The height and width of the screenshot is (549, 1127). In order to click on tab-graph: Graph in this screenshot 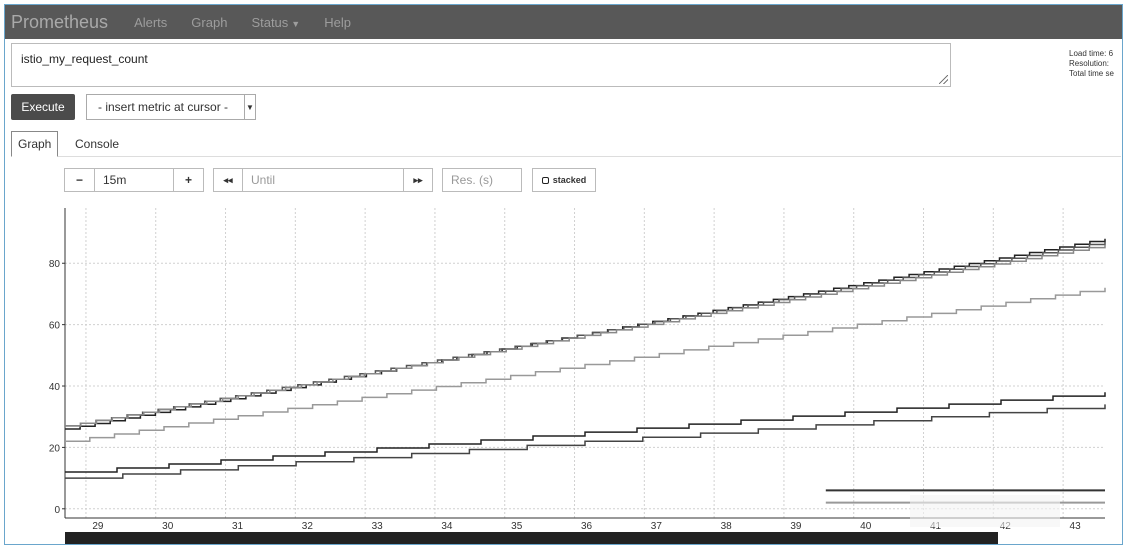, I will do `click(35, 144)`.